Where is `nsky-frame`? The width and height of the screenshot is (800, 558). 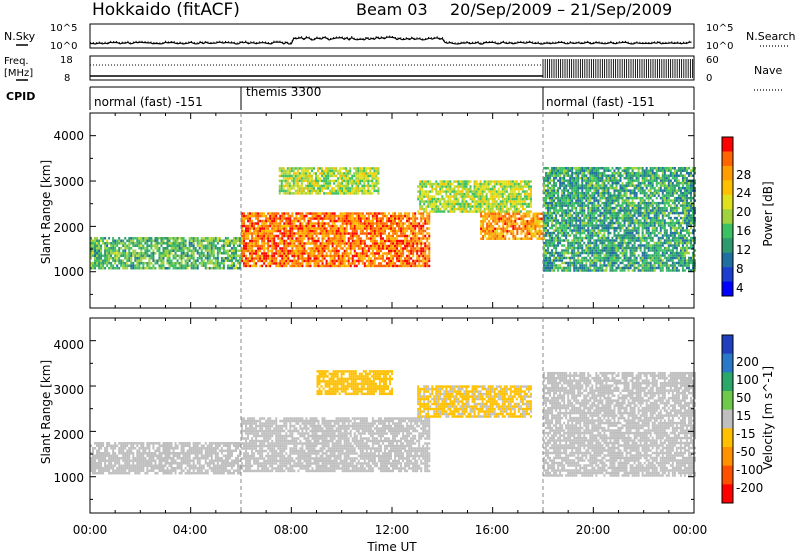 nsky-frame is located at coordinates (392, 36).